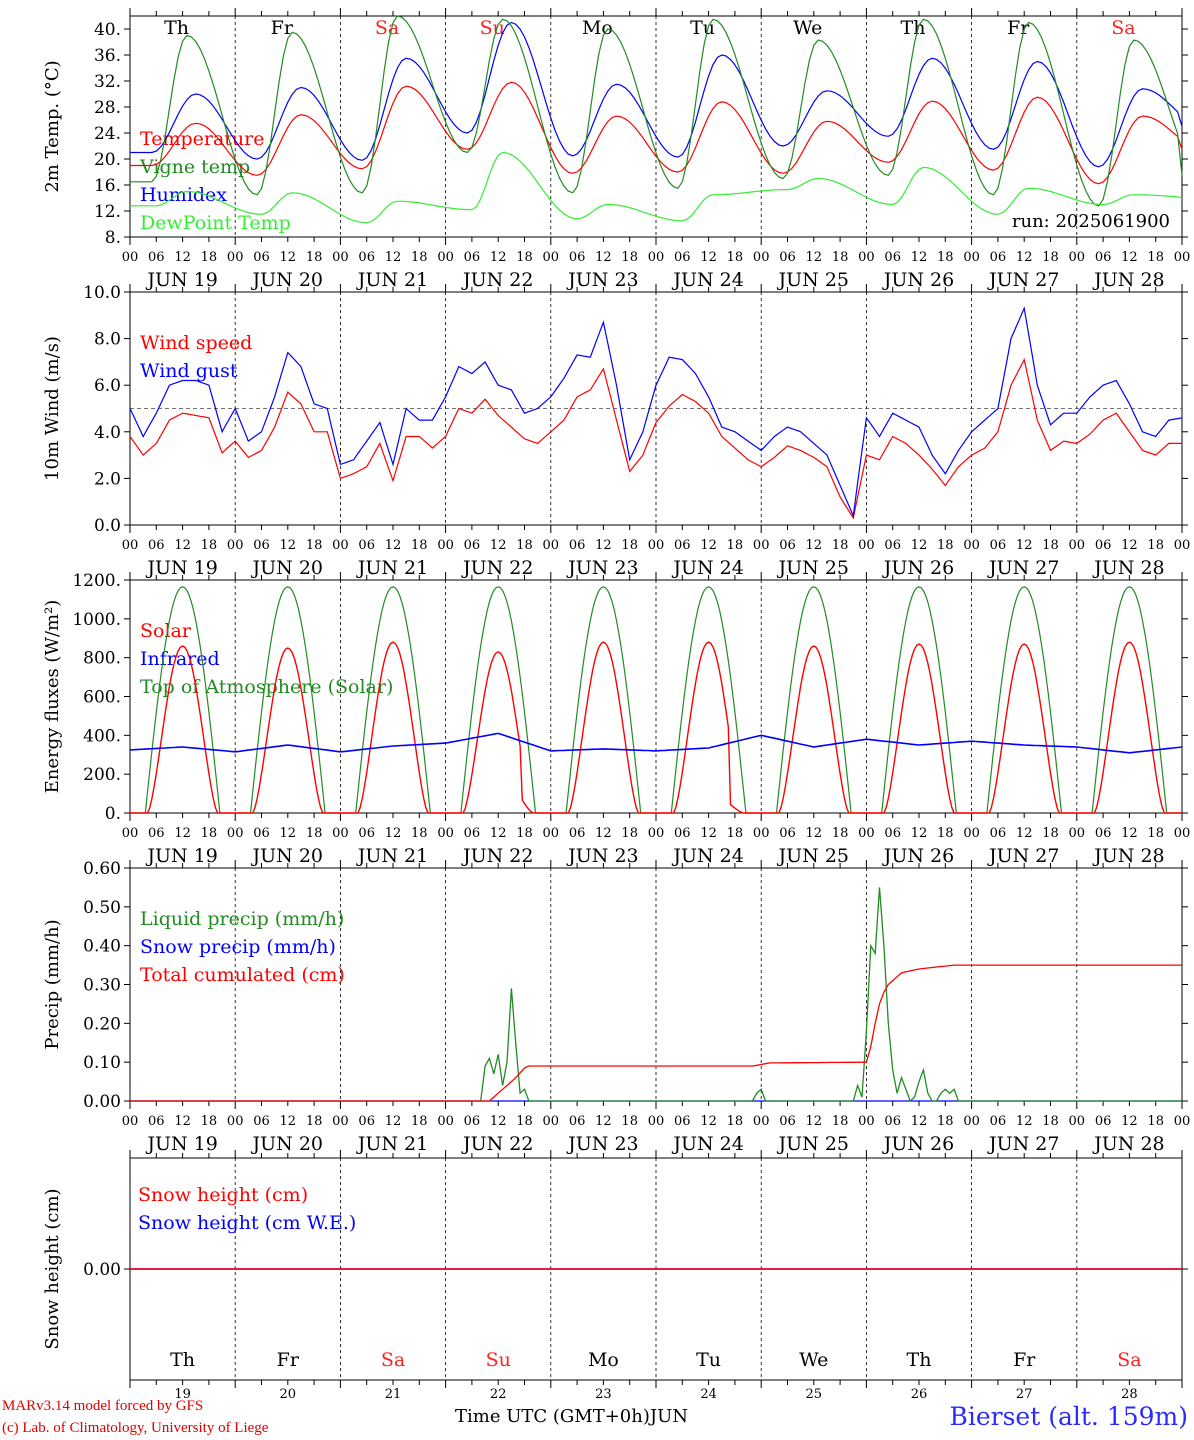  I want to click on series-line-dewpoint-temp, so click(656, 187).